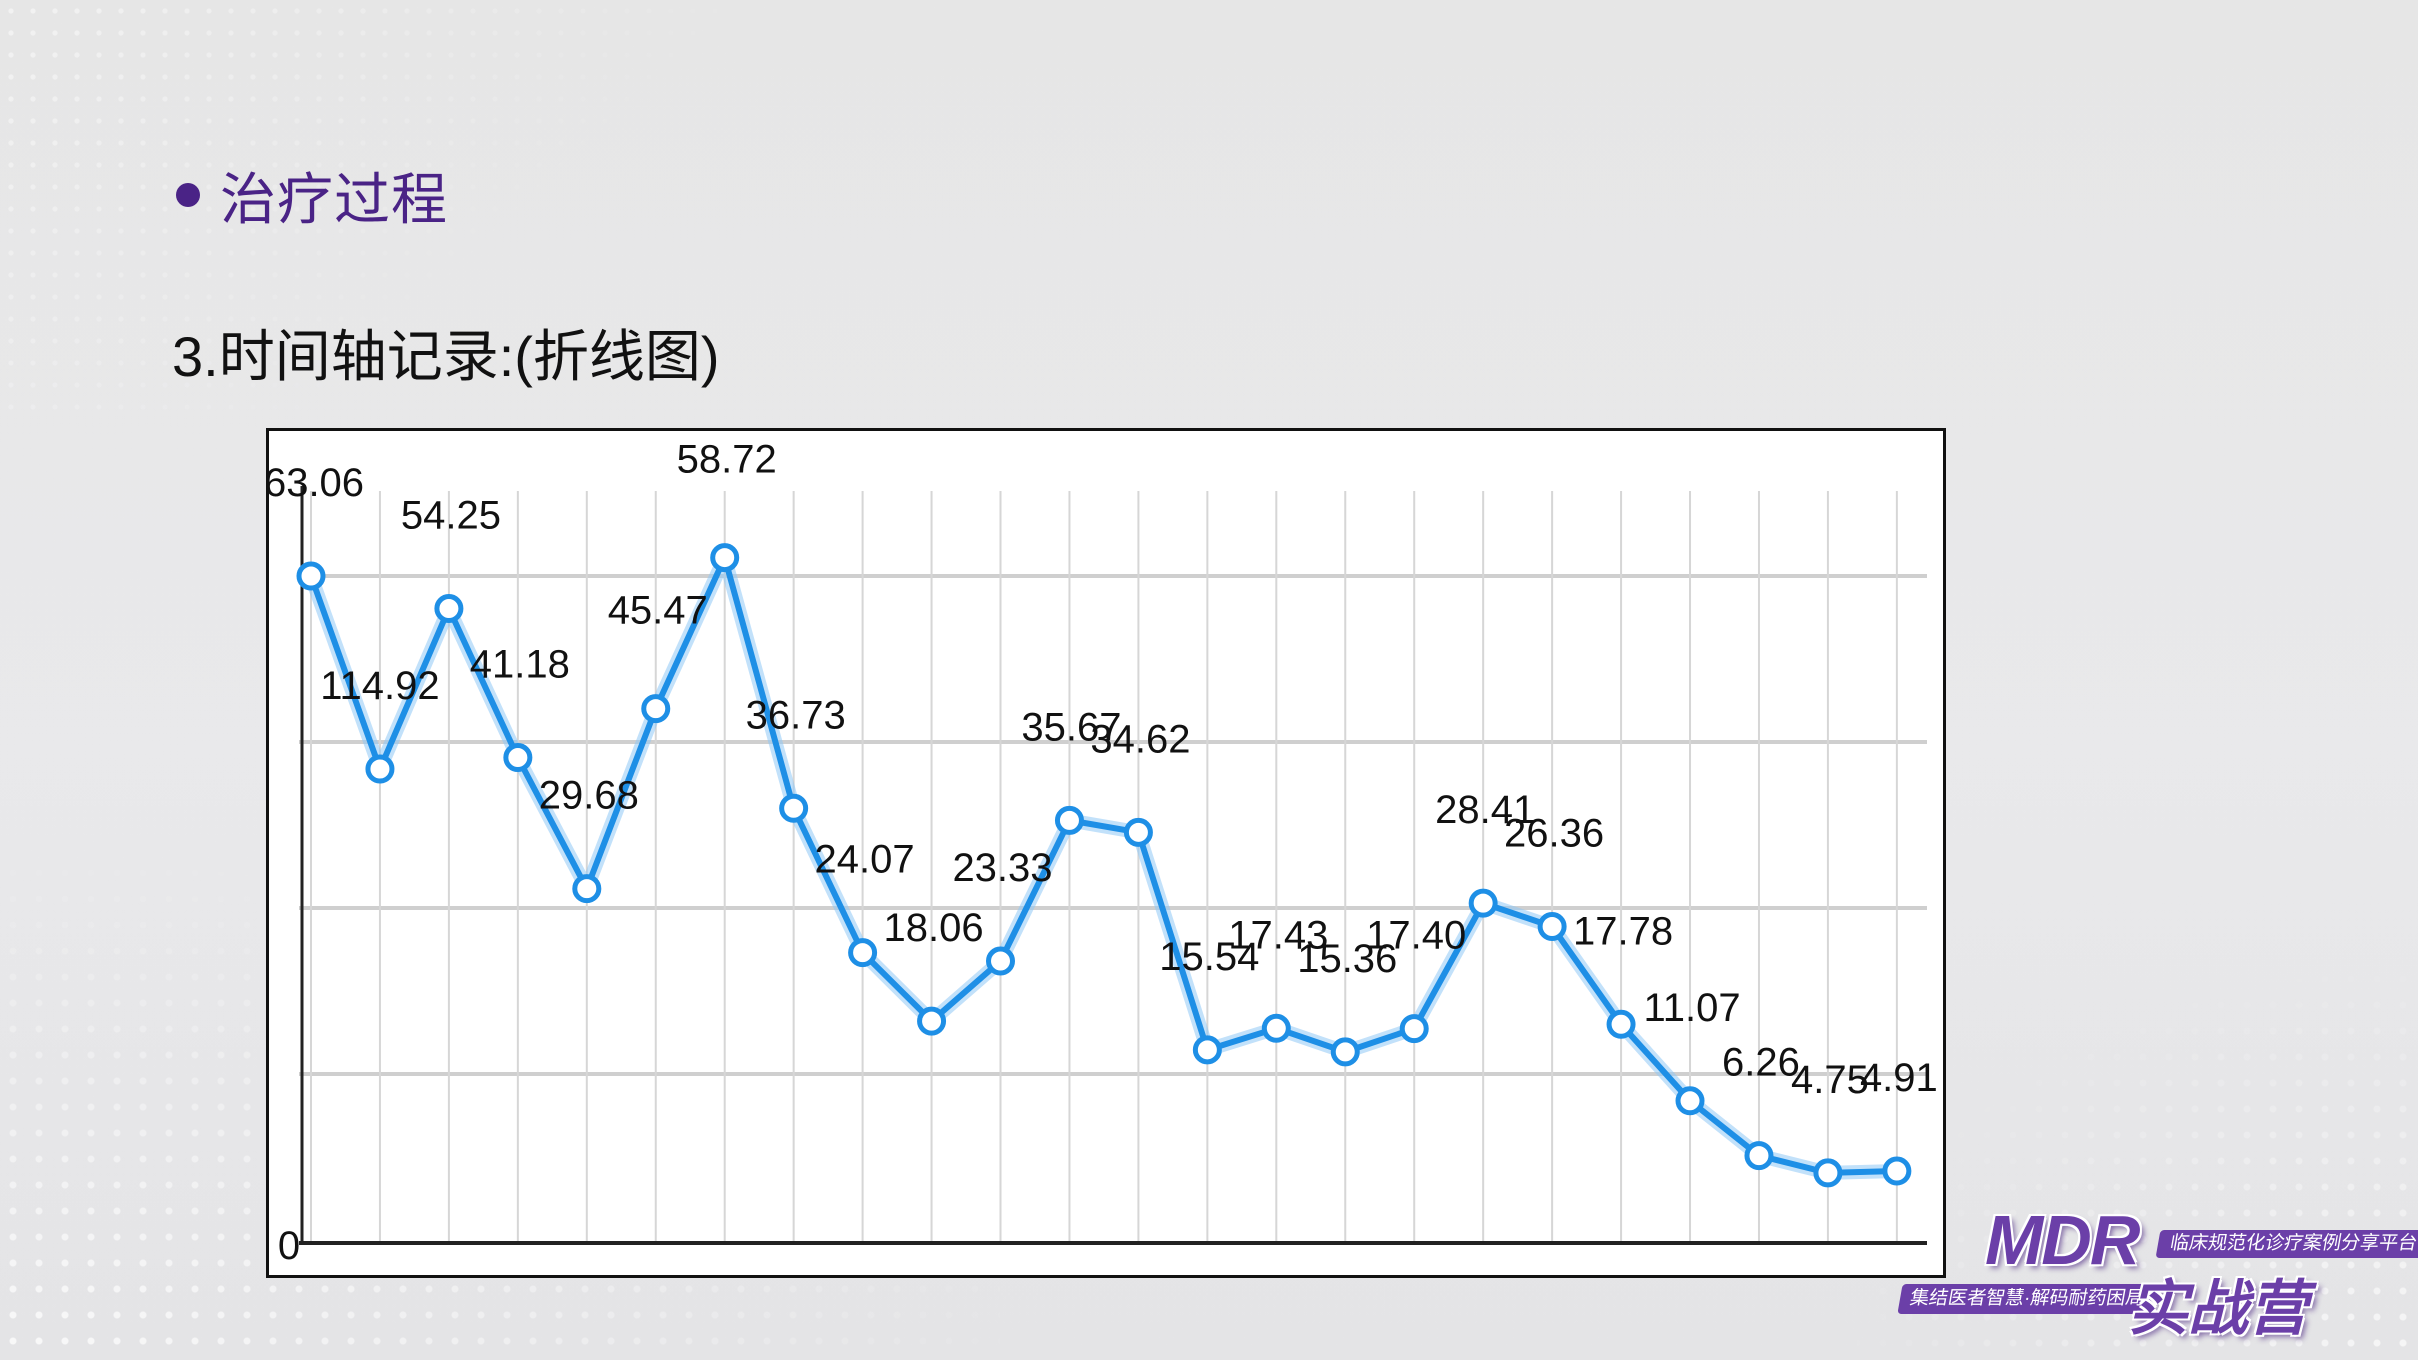 The image size is (2418, 1360). What do you see at coordinates (1002, 868) in the screenshot?
I see `data-label: 23.33` at bounding box center [1002, 868].